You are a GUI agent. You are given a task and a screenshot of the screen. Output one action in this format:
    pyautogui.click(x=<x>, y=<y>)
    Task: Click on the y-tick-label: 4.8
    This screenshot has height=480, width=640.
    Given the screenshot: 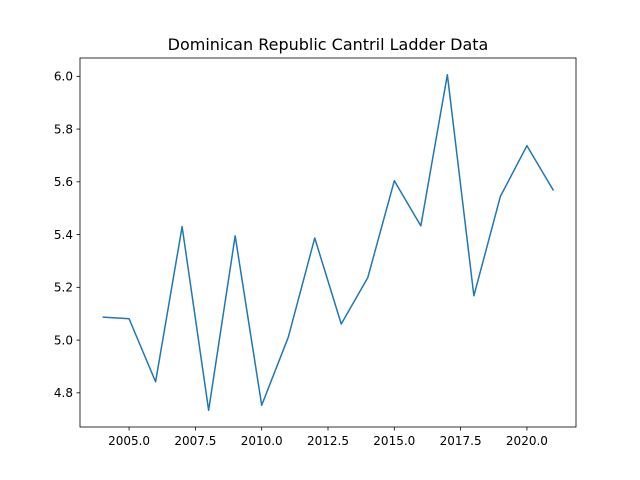 What is the action you would take?
    pyautogui.click(x=63, y=393)
    